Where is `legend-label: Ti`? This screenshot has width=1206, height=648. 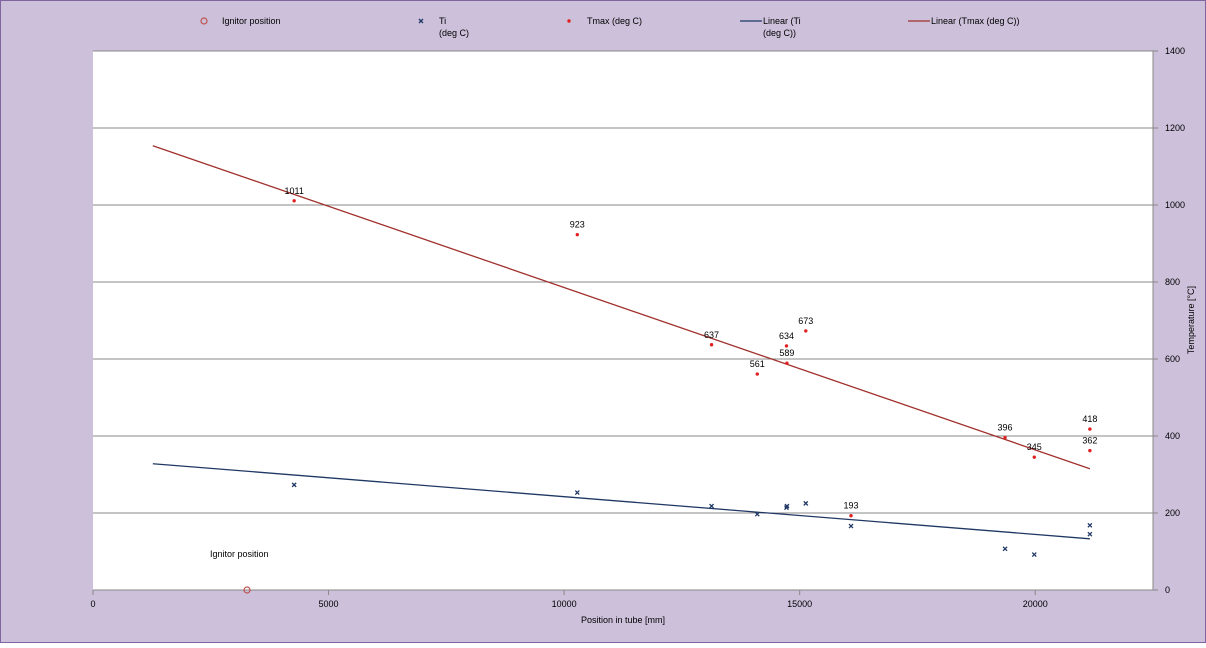
legend-label: Ti is located at coordinates (442, 21).